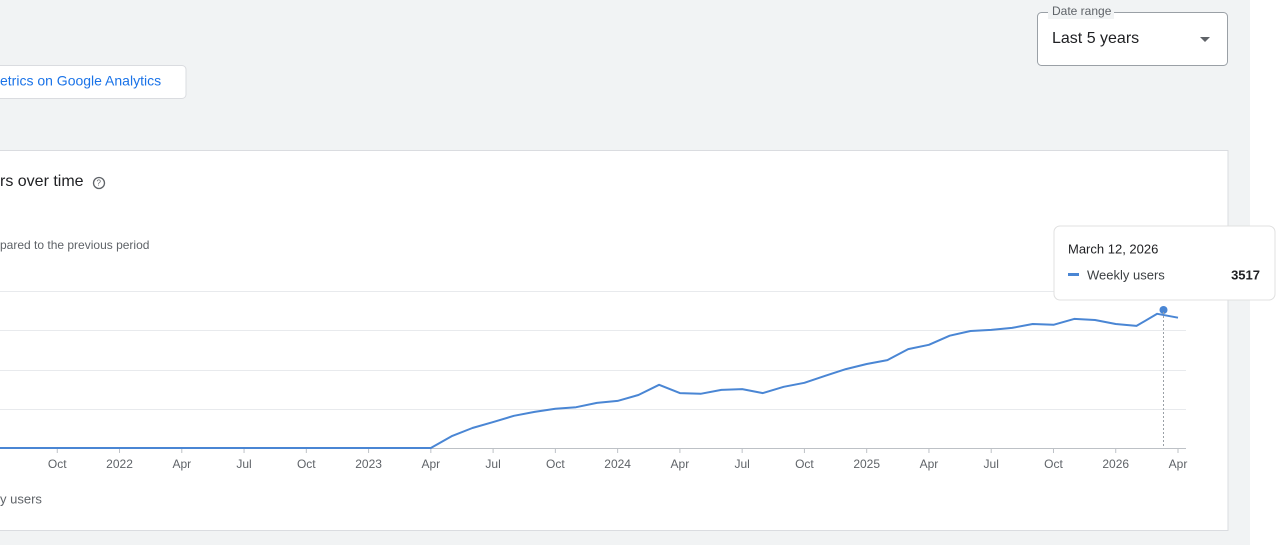 This screenshot has width=1280, height=545. Describe the element at coordinates (74, 245) in the screenshot. I see `card-subtitle: pared to the previous period` at that location.